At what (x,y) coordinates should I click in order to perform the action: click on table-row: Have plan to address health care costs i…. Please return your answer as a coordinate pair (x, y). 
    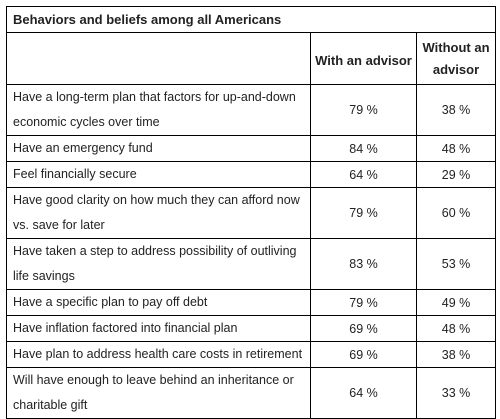
    Looking at the image, I should click on (251, 354).